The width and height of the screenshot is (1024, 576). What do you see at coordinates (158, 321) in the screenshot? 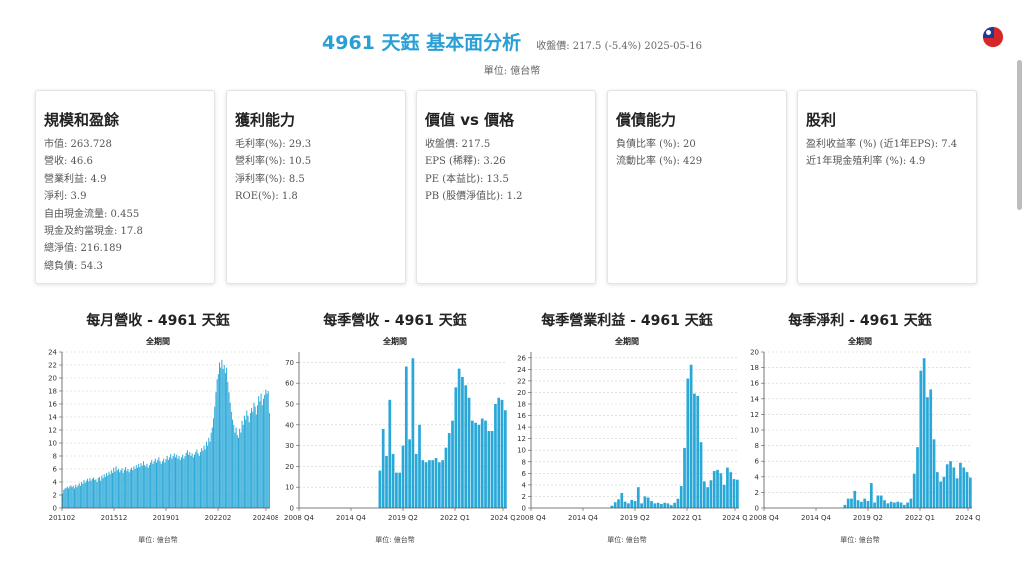
I see `chart-title: 每月營收 - 4961 天鈺` at bounding box center [158, 321].